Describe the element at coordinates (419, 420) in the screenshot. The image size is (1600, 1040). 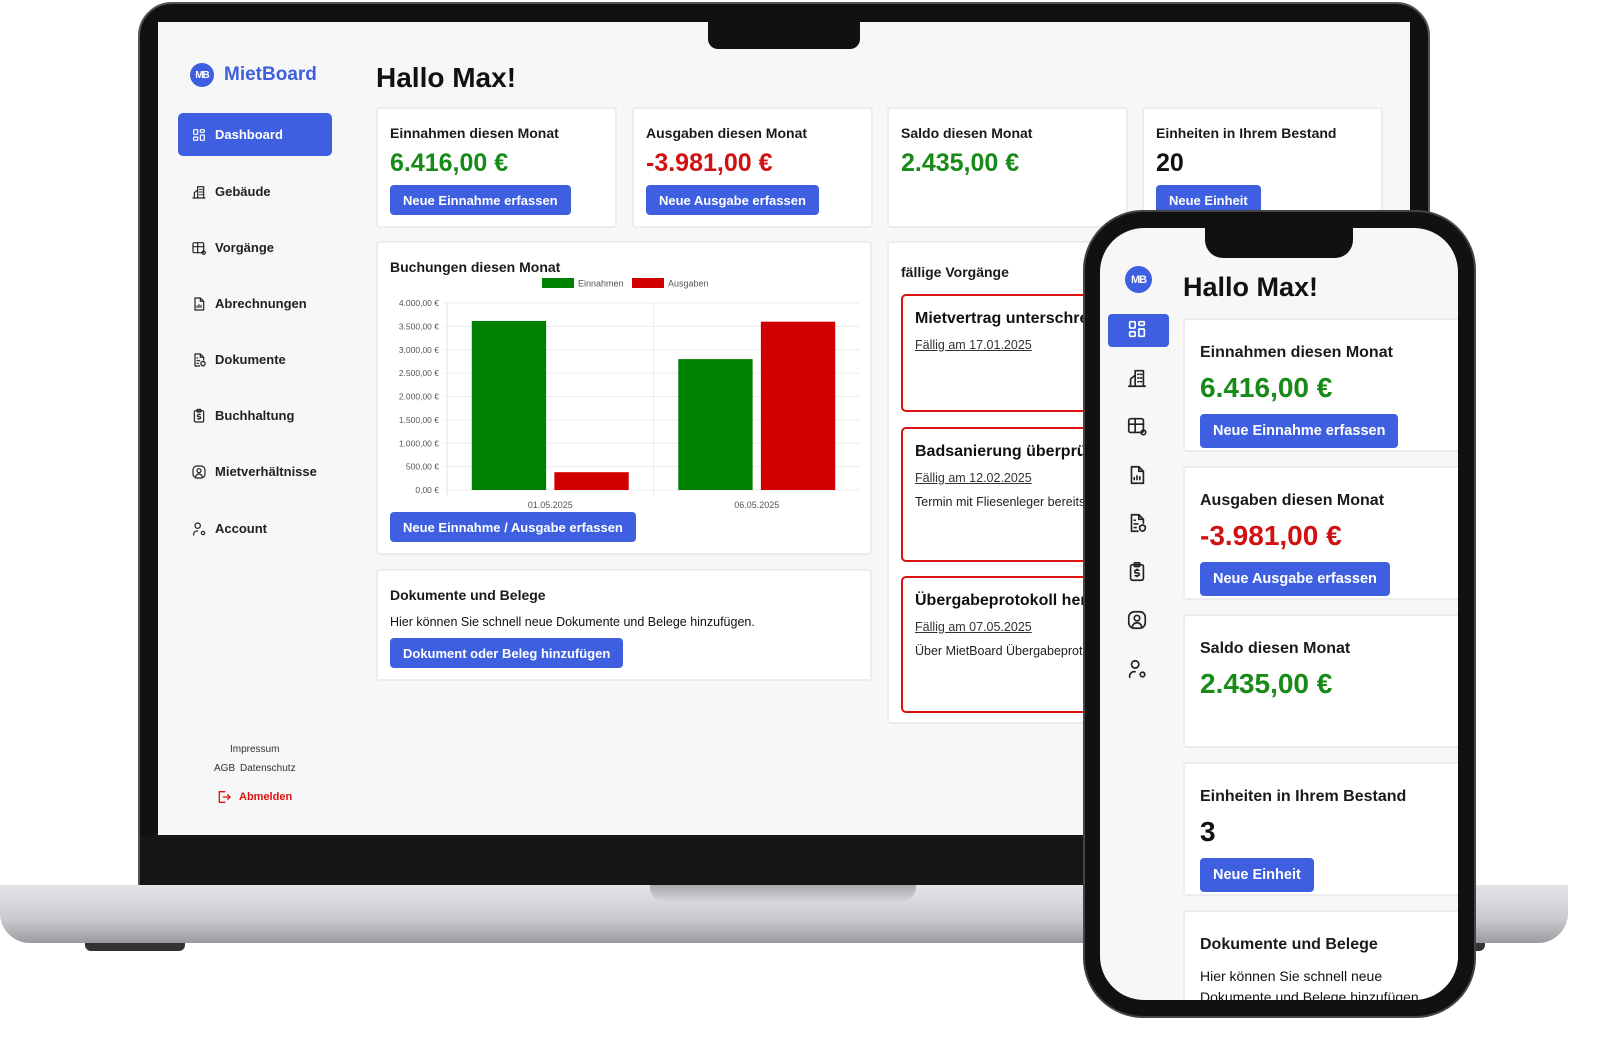
I see `y-tick-label: 1.500,00 €` at that location.